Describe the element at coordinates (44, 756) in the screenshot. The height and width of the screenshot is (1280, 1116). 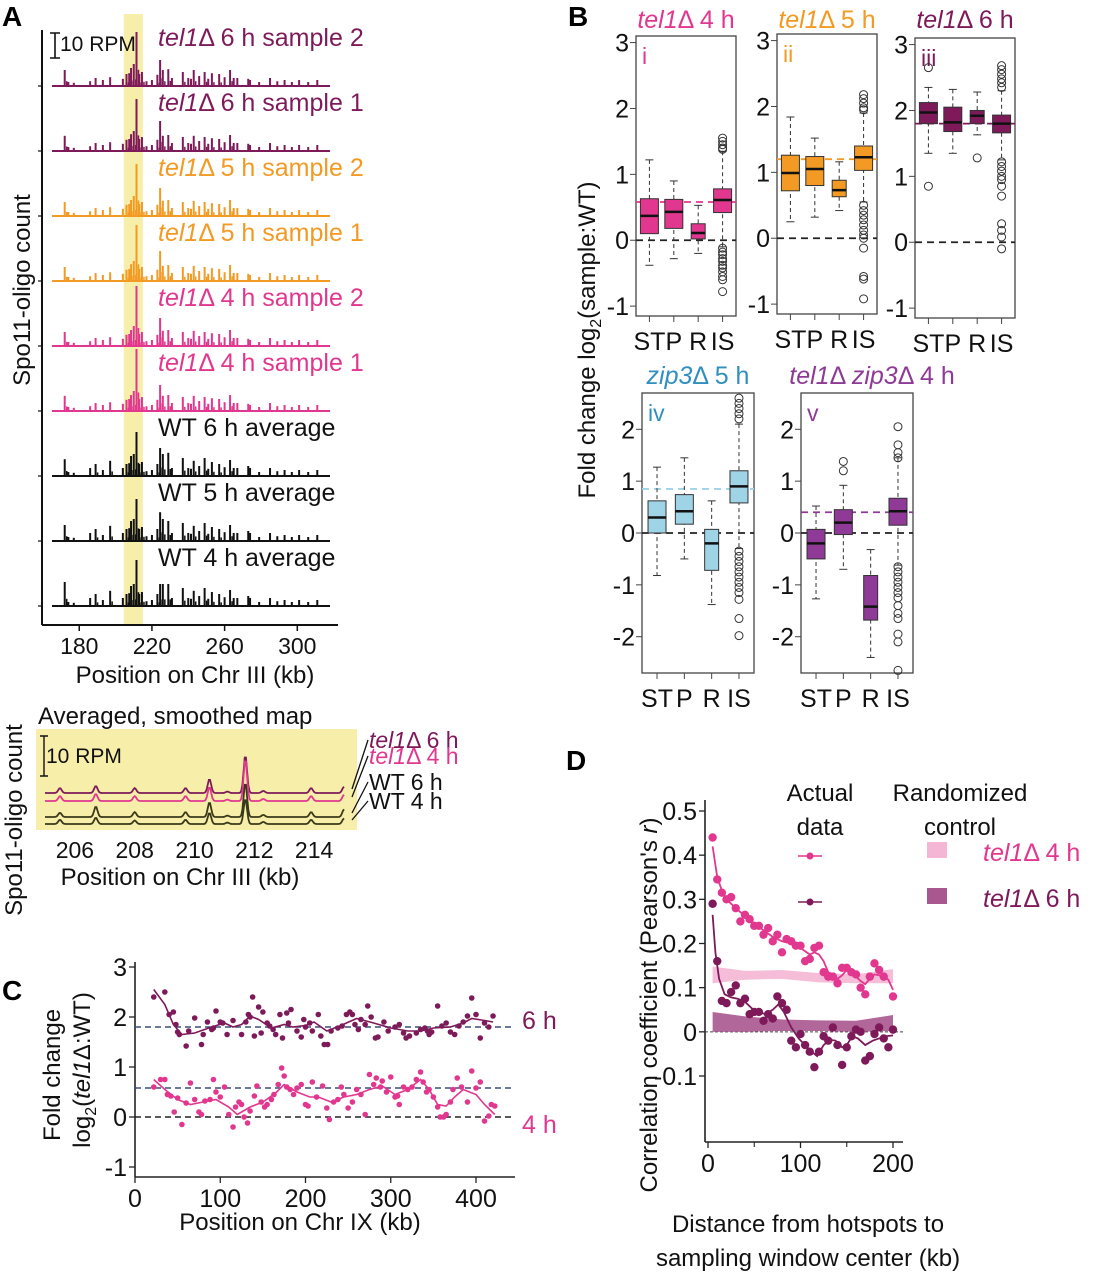
I see `scale-bar` at that location.